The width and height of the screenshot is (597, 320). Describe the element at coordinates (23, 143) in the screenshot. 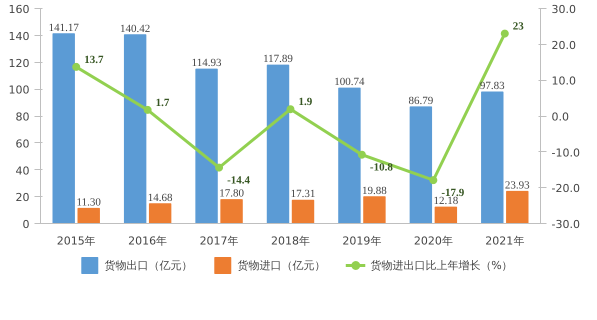

I see `y-tick-label: 60` at that location.